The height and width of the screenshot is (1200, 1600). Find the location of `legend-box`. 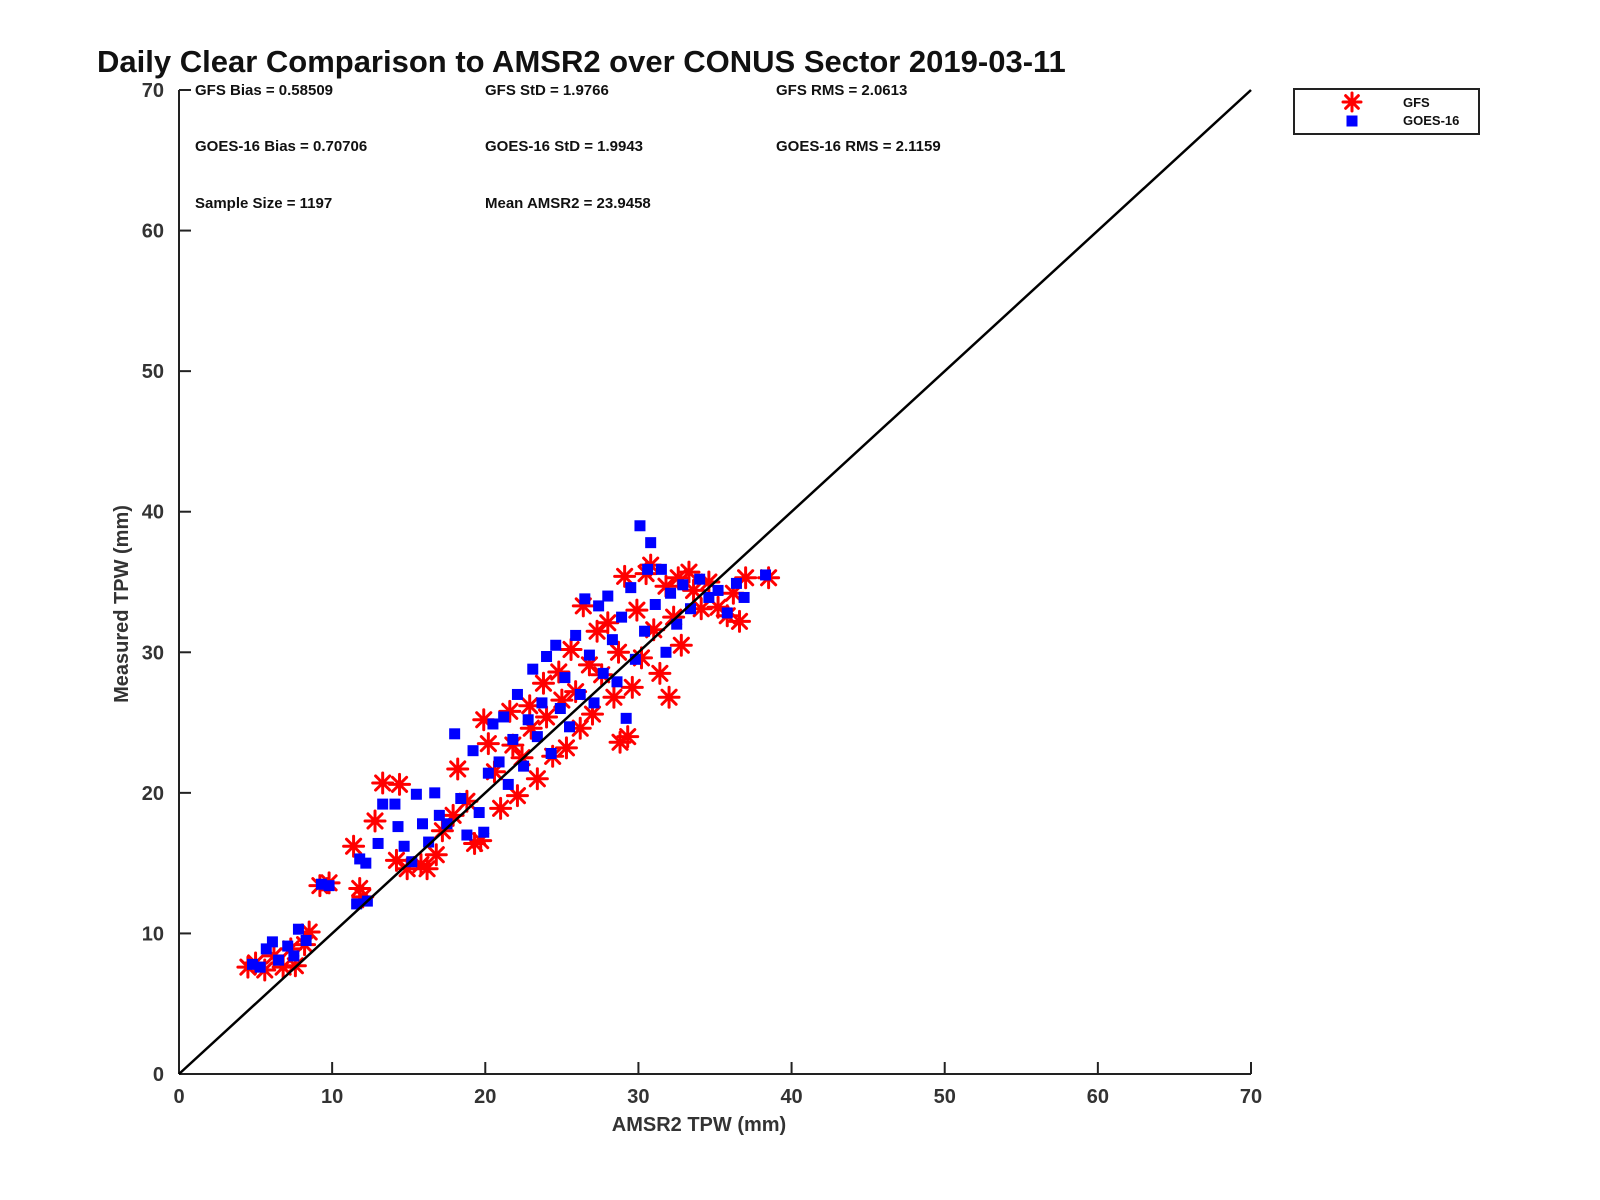

legend-box is located at coordinates (1386, 111).